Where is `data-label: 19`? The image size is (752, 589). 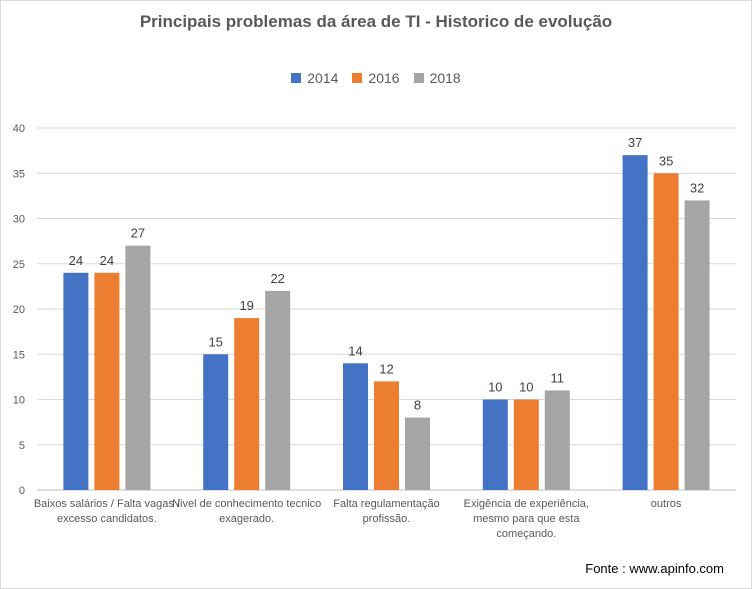
data-label: 19 is located at coordinates (246, 305).